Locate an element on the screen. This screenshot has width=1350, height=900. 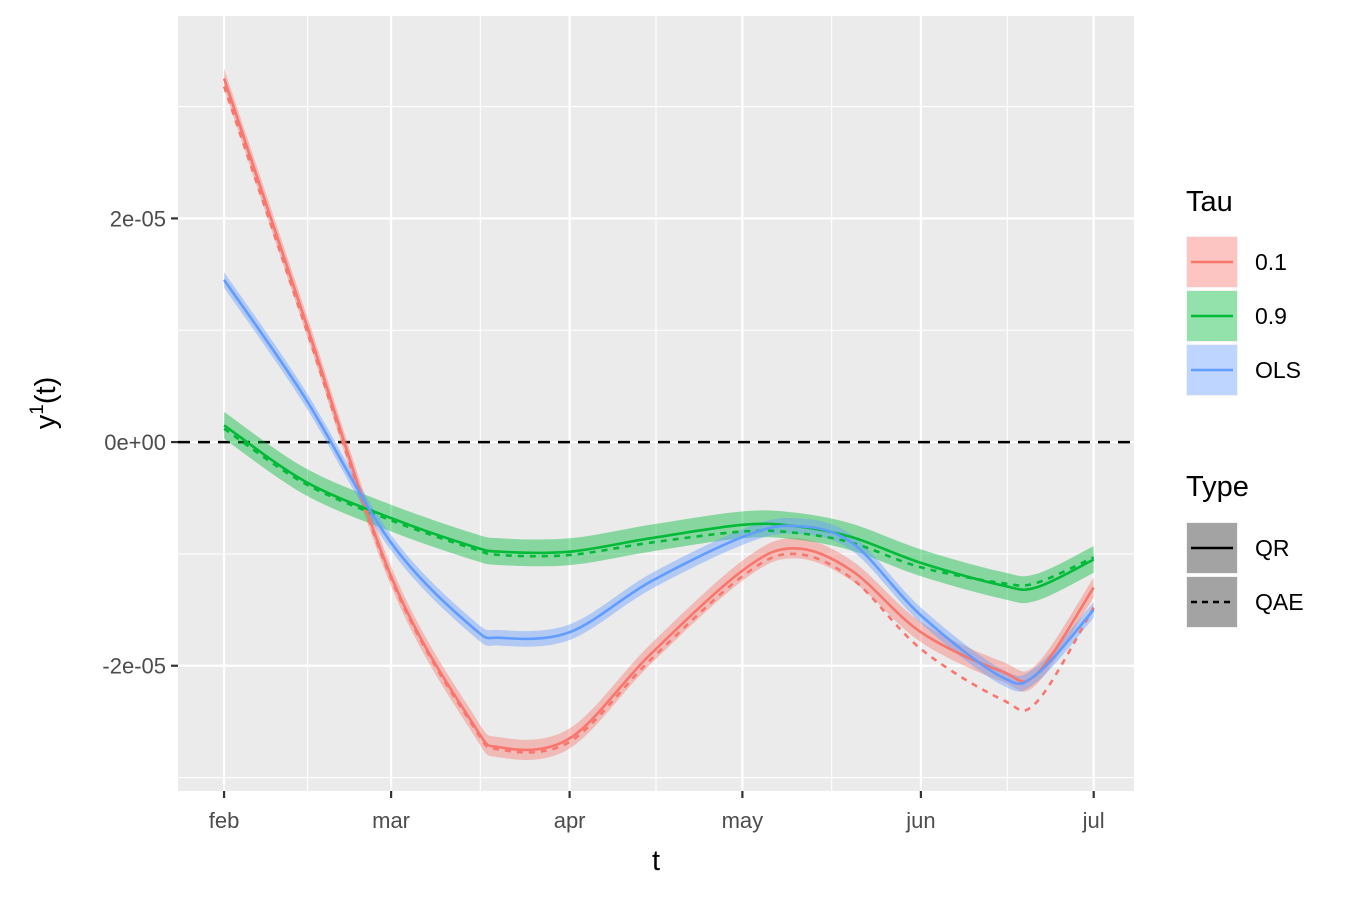
y-tick-label: 2e-05 is located at coordinates (138, 218).